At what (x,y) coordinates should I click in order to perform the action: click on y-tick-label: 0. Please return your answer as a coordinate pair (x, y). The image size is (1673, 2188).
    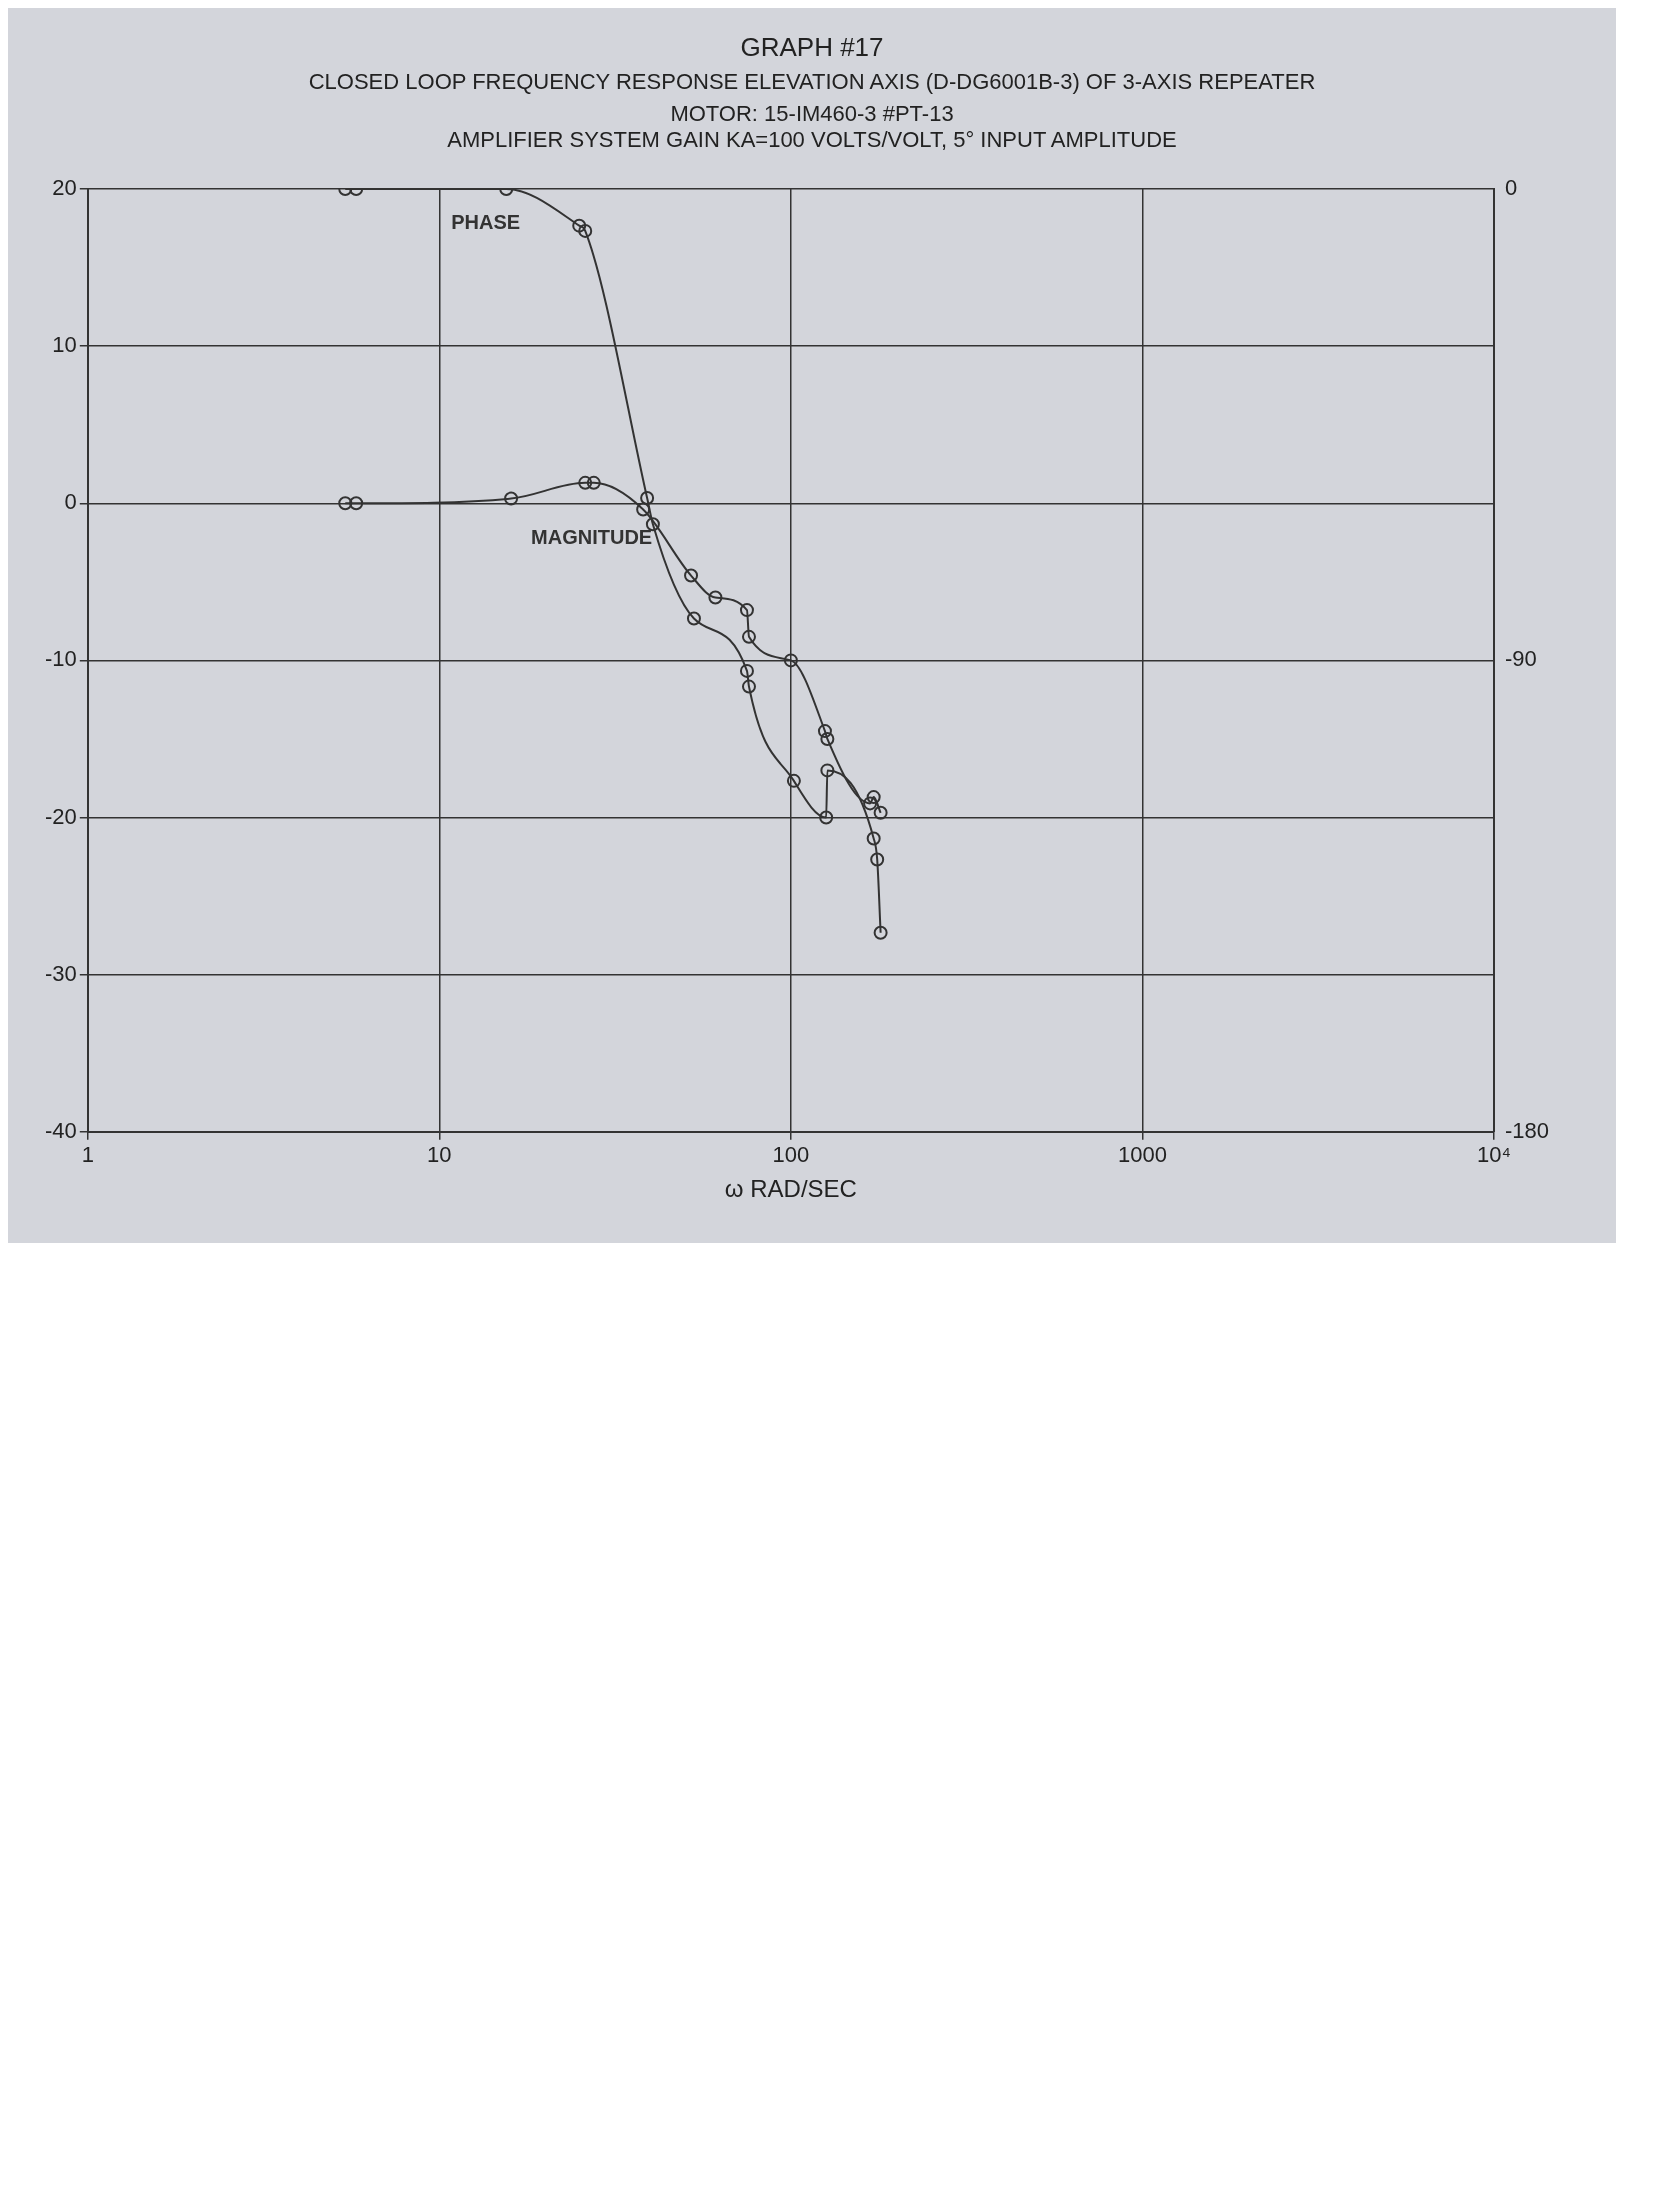
    Looking at the image, I should click on (70, 502).